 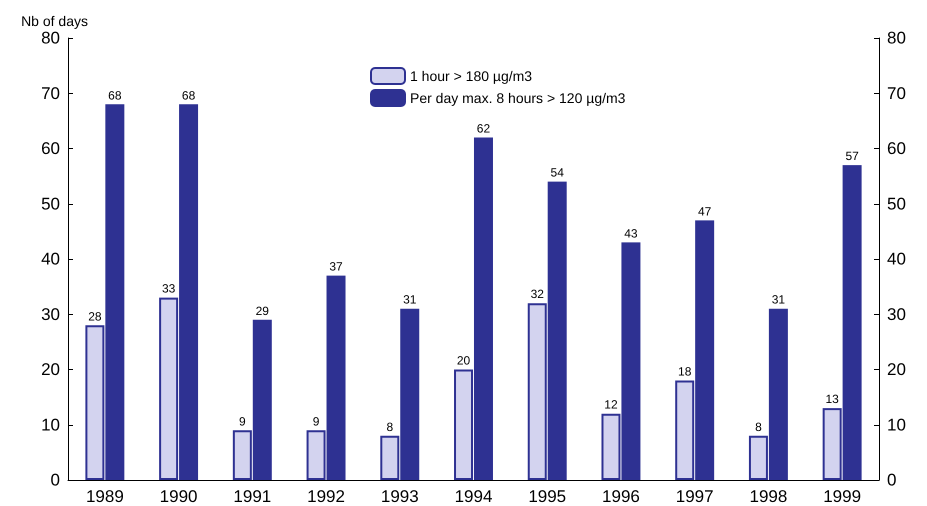 I want to click on data-label: 32, so click(x=537, y=294).